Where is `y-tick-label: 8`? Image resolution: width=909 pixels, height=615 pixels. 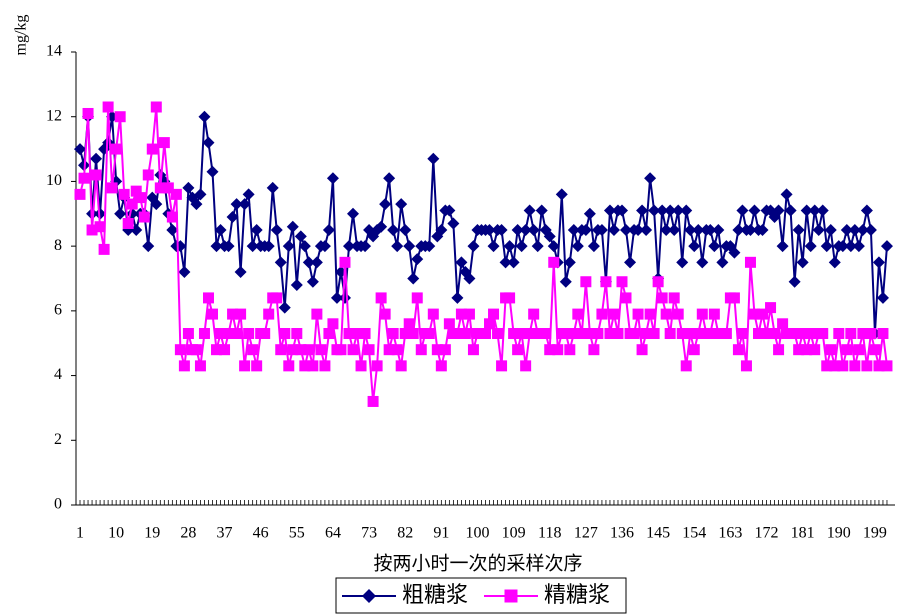 y-tick-label: 8 is located at coordinates (58, 245).